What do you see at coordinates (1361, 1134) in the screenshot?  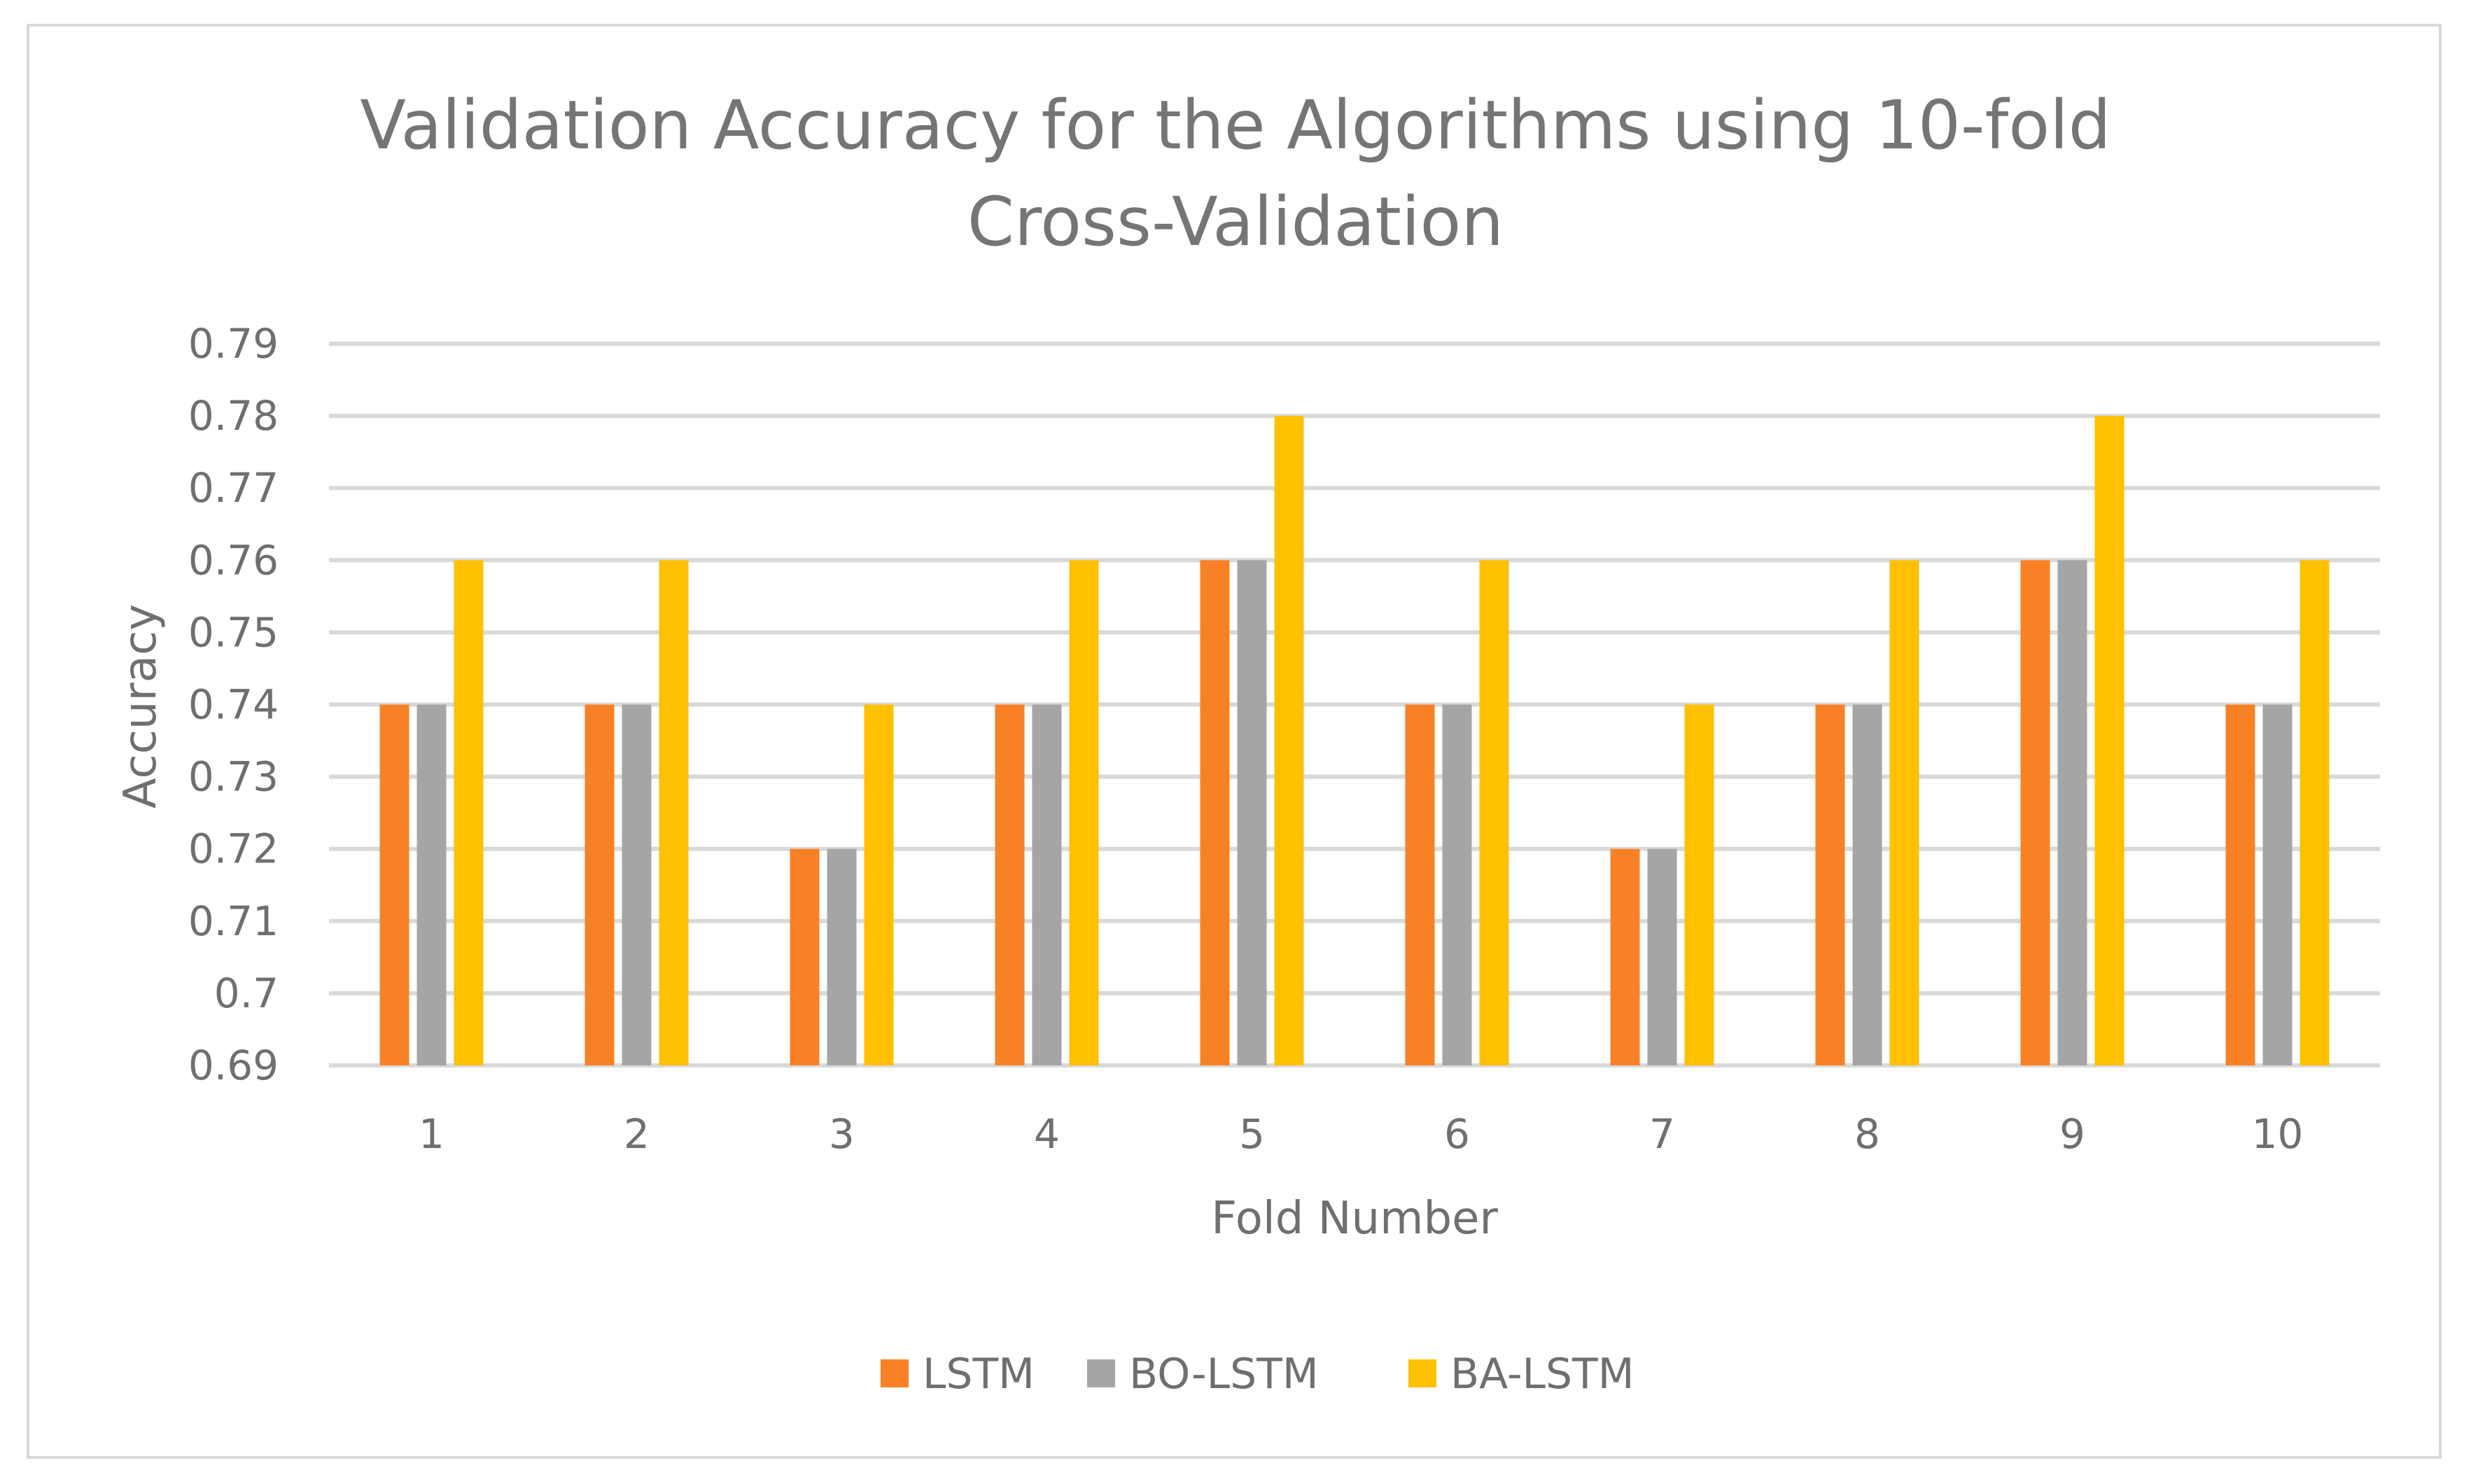 I see `x-axis-ticks: 1 2 3 4 5 6 7 8 9 10` at bounding box center [1361, 1134].